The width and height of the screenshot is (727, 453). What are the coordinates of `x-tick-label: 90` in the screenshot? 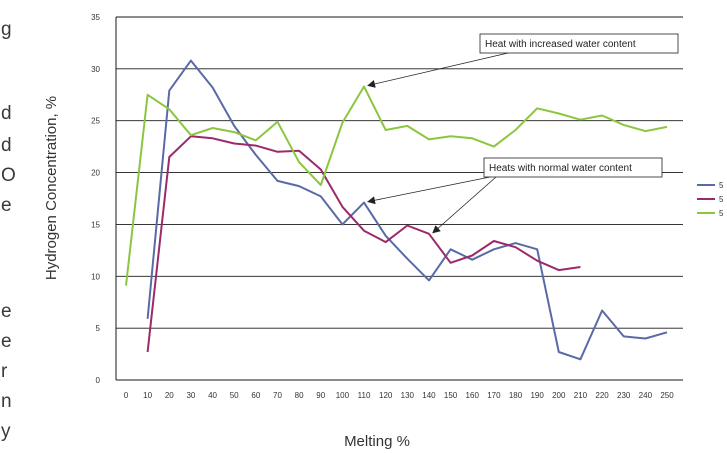 It's located at (320, 395).